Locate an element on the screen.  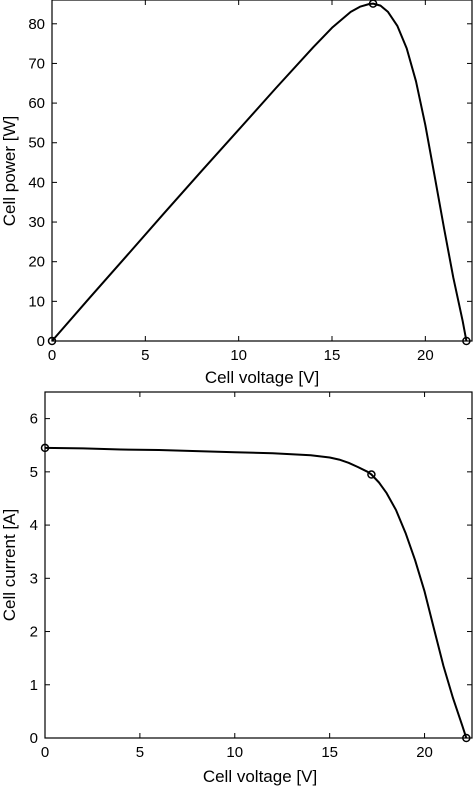
power-y-tick-label: 80 is located at coordinates (36, 24).